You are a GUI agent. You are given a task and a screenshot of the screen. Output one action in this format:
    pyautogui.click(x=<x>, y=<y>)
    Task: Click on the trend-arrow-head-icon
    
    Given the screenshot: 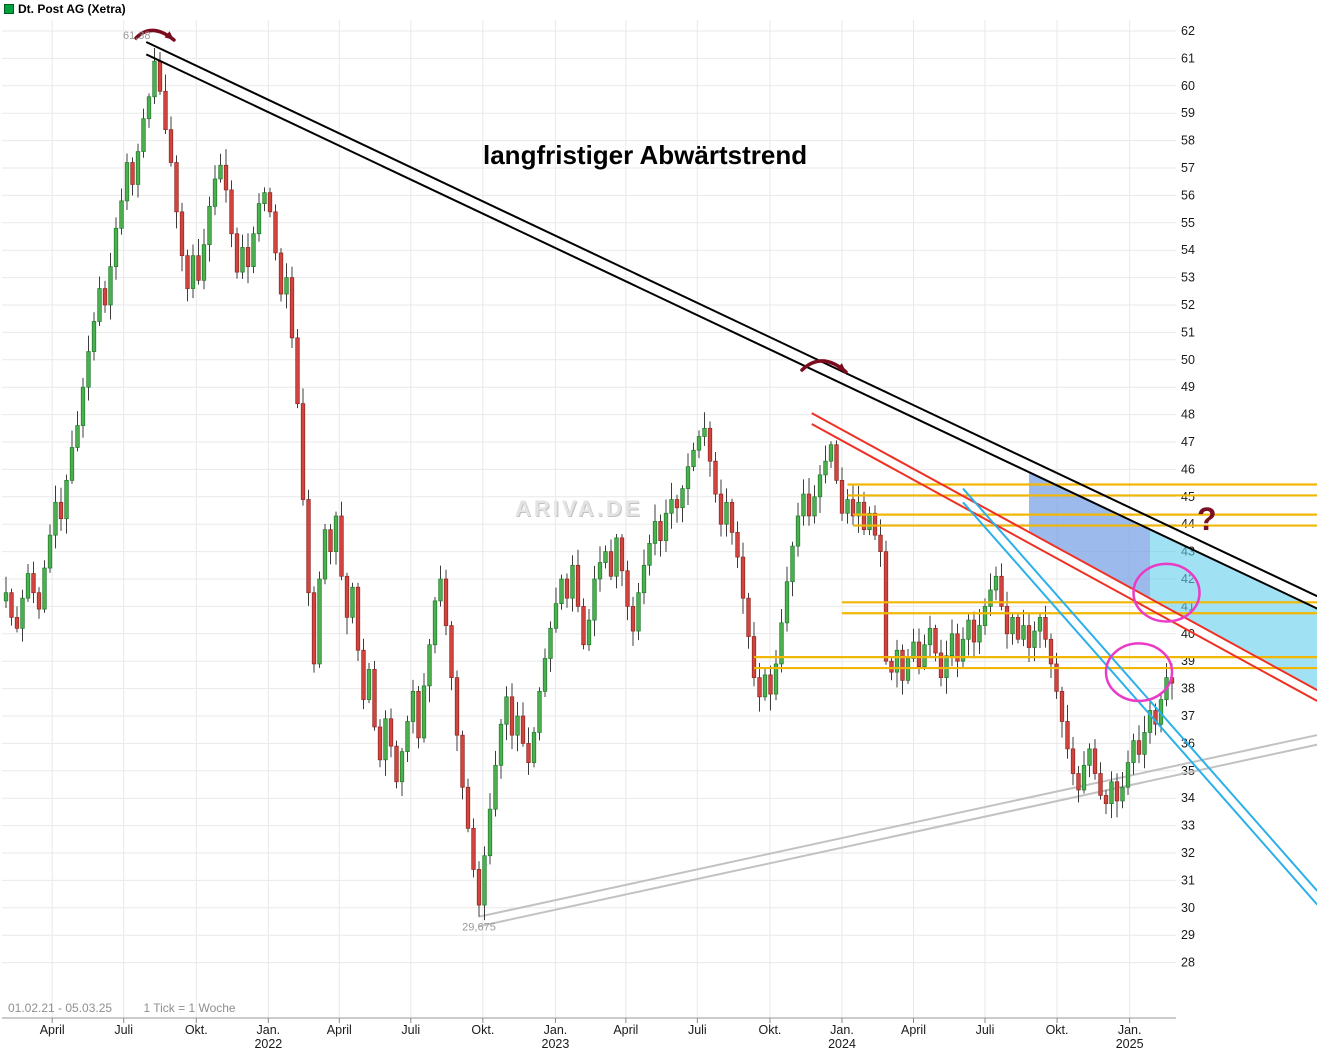 What is the action you would take?
    pyautogui.click(x=841, y=367)
    